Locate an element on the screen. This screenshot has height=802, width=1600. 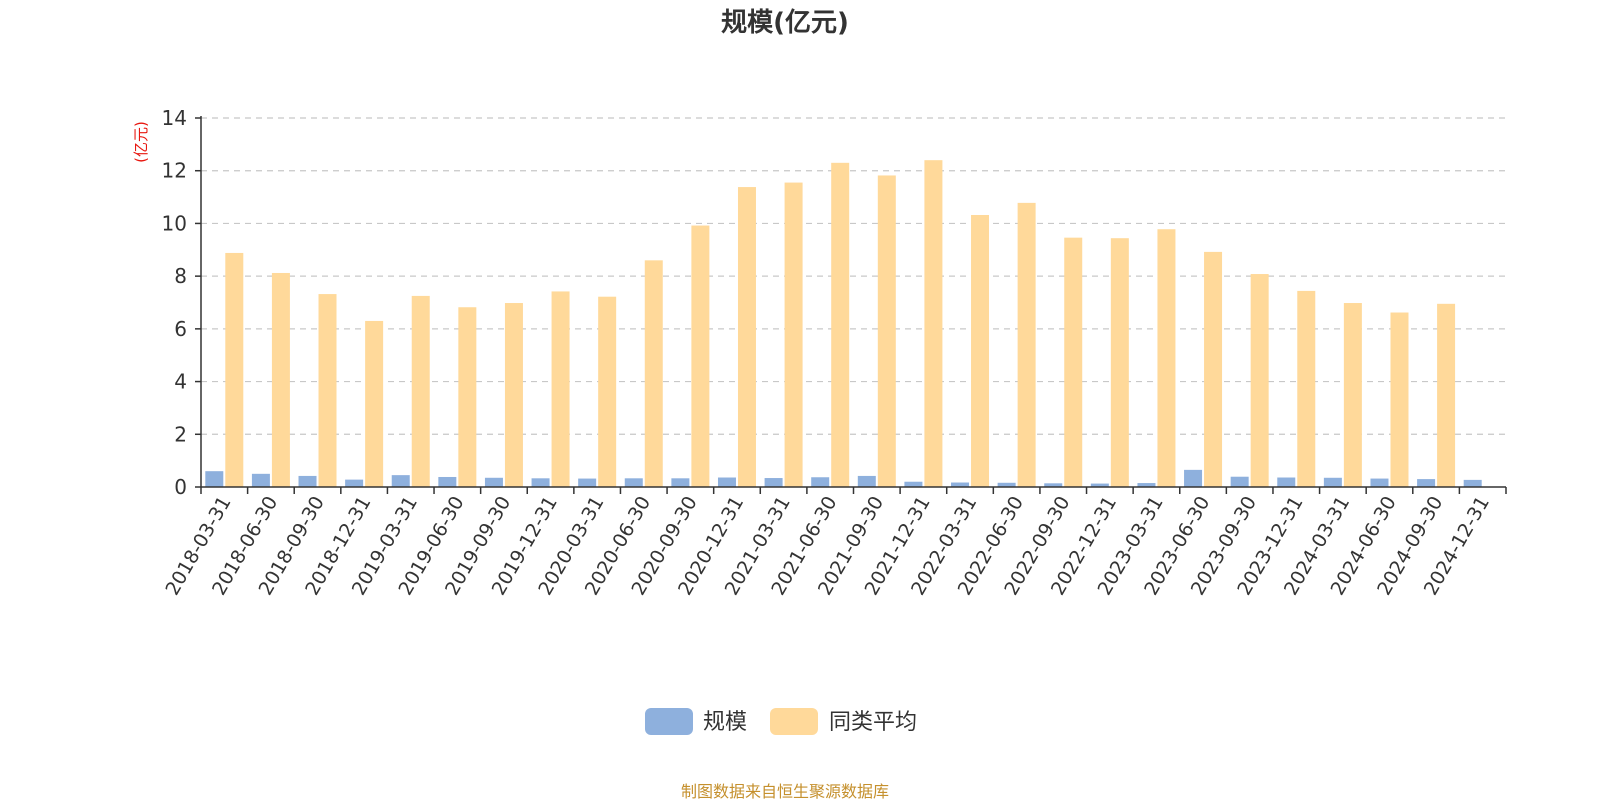
legend-label-peer-average: 同类平均 is located at coordinates (873, 722).